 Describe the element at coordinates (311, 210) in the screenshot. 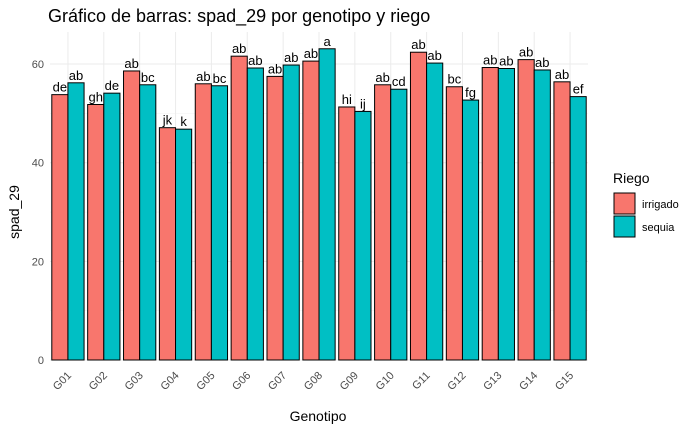

I see `bar-irrigado-G08` at that location.